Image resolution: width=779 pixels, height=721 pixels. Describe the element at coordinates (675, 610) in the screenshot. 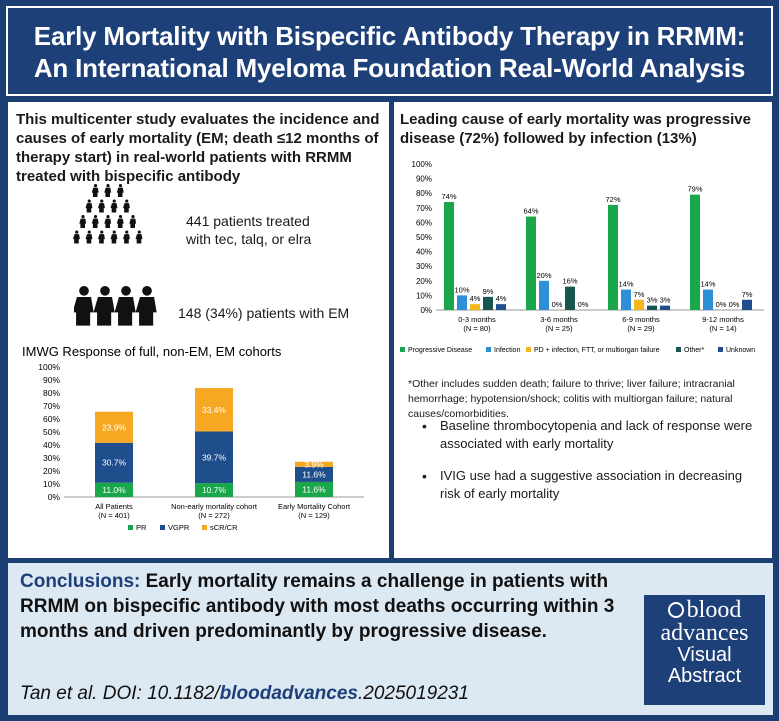

I see `badge-circle-icon` at that location.